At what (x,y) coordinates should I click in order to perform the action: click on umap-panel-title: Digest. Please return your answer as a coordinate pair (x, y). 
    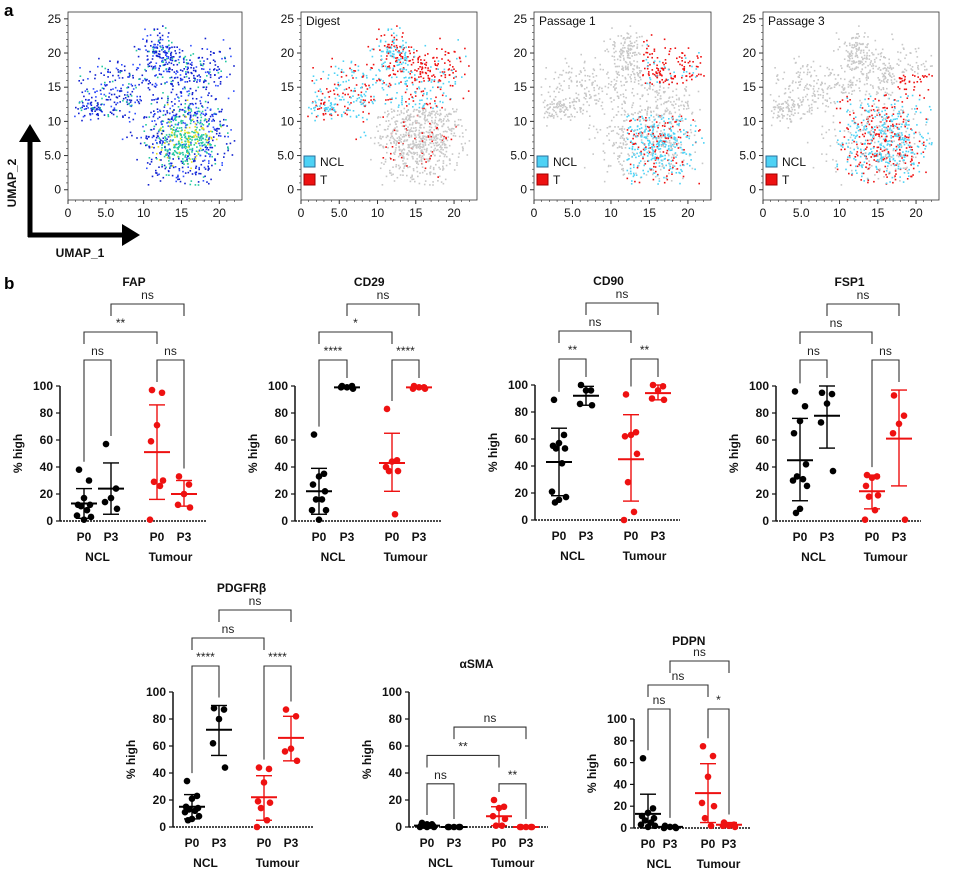
    Looking at the image, I should click on (323, 21).